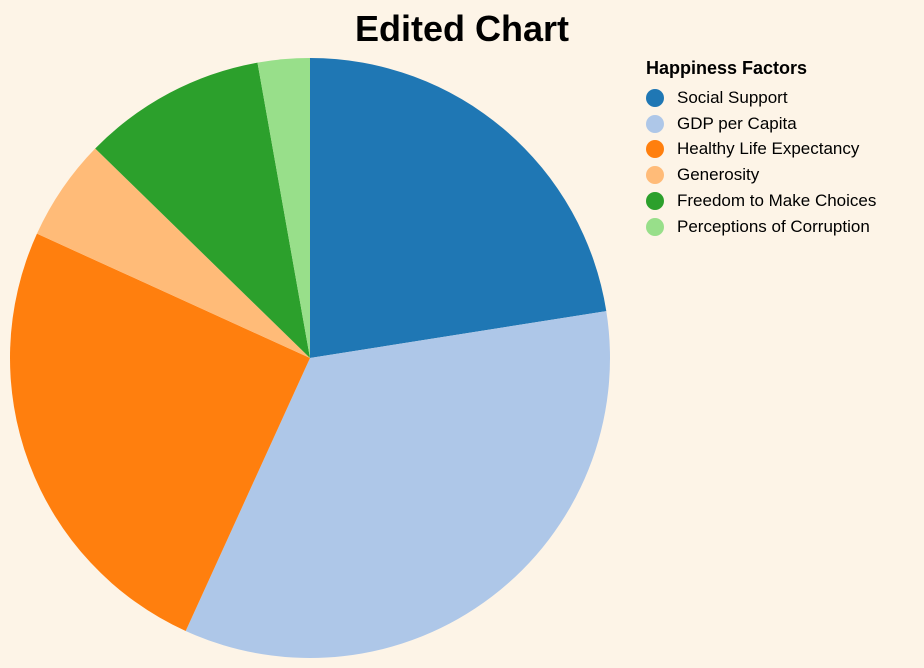  I want to click on legend-item: Perceptions of Corruption, so click(761, 227).